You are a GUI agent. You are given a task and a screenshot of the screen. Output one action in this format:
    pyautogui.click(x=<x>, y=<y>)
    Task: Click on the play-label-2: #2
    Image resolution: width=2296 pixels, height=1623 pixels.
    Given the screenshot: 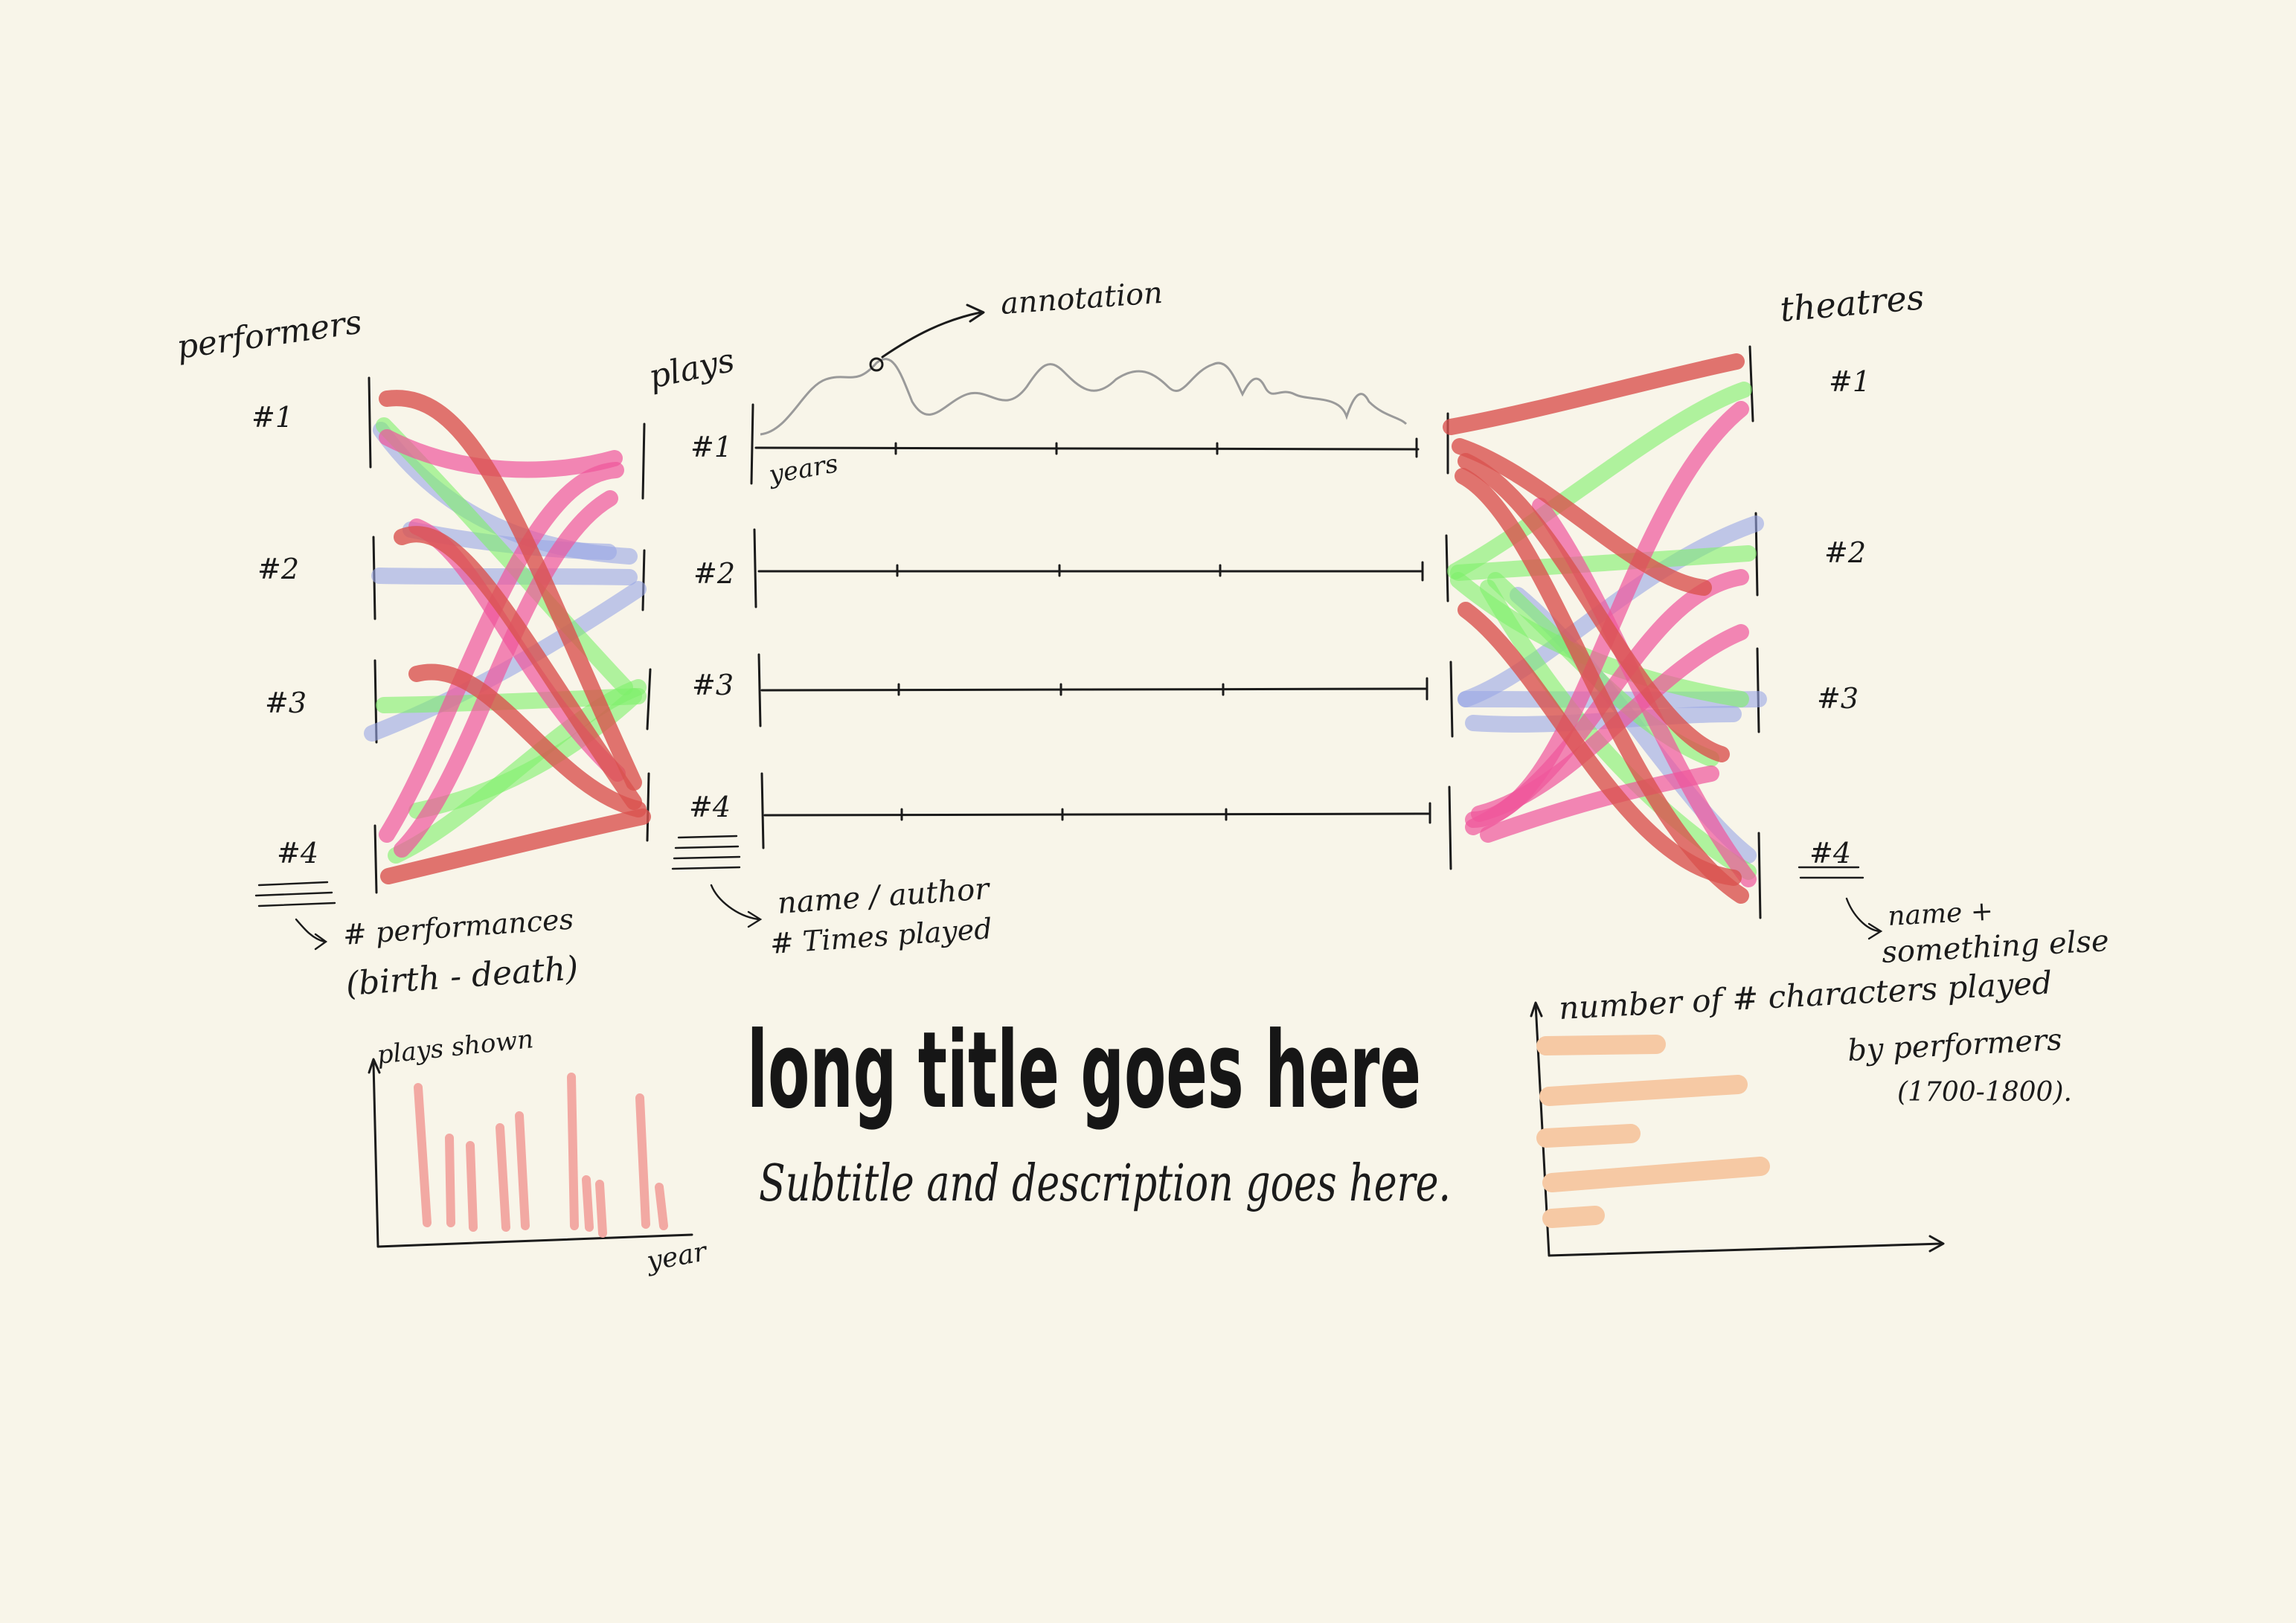 What is the action you would take?
    pyautogui.click(x=714, y=573)
    